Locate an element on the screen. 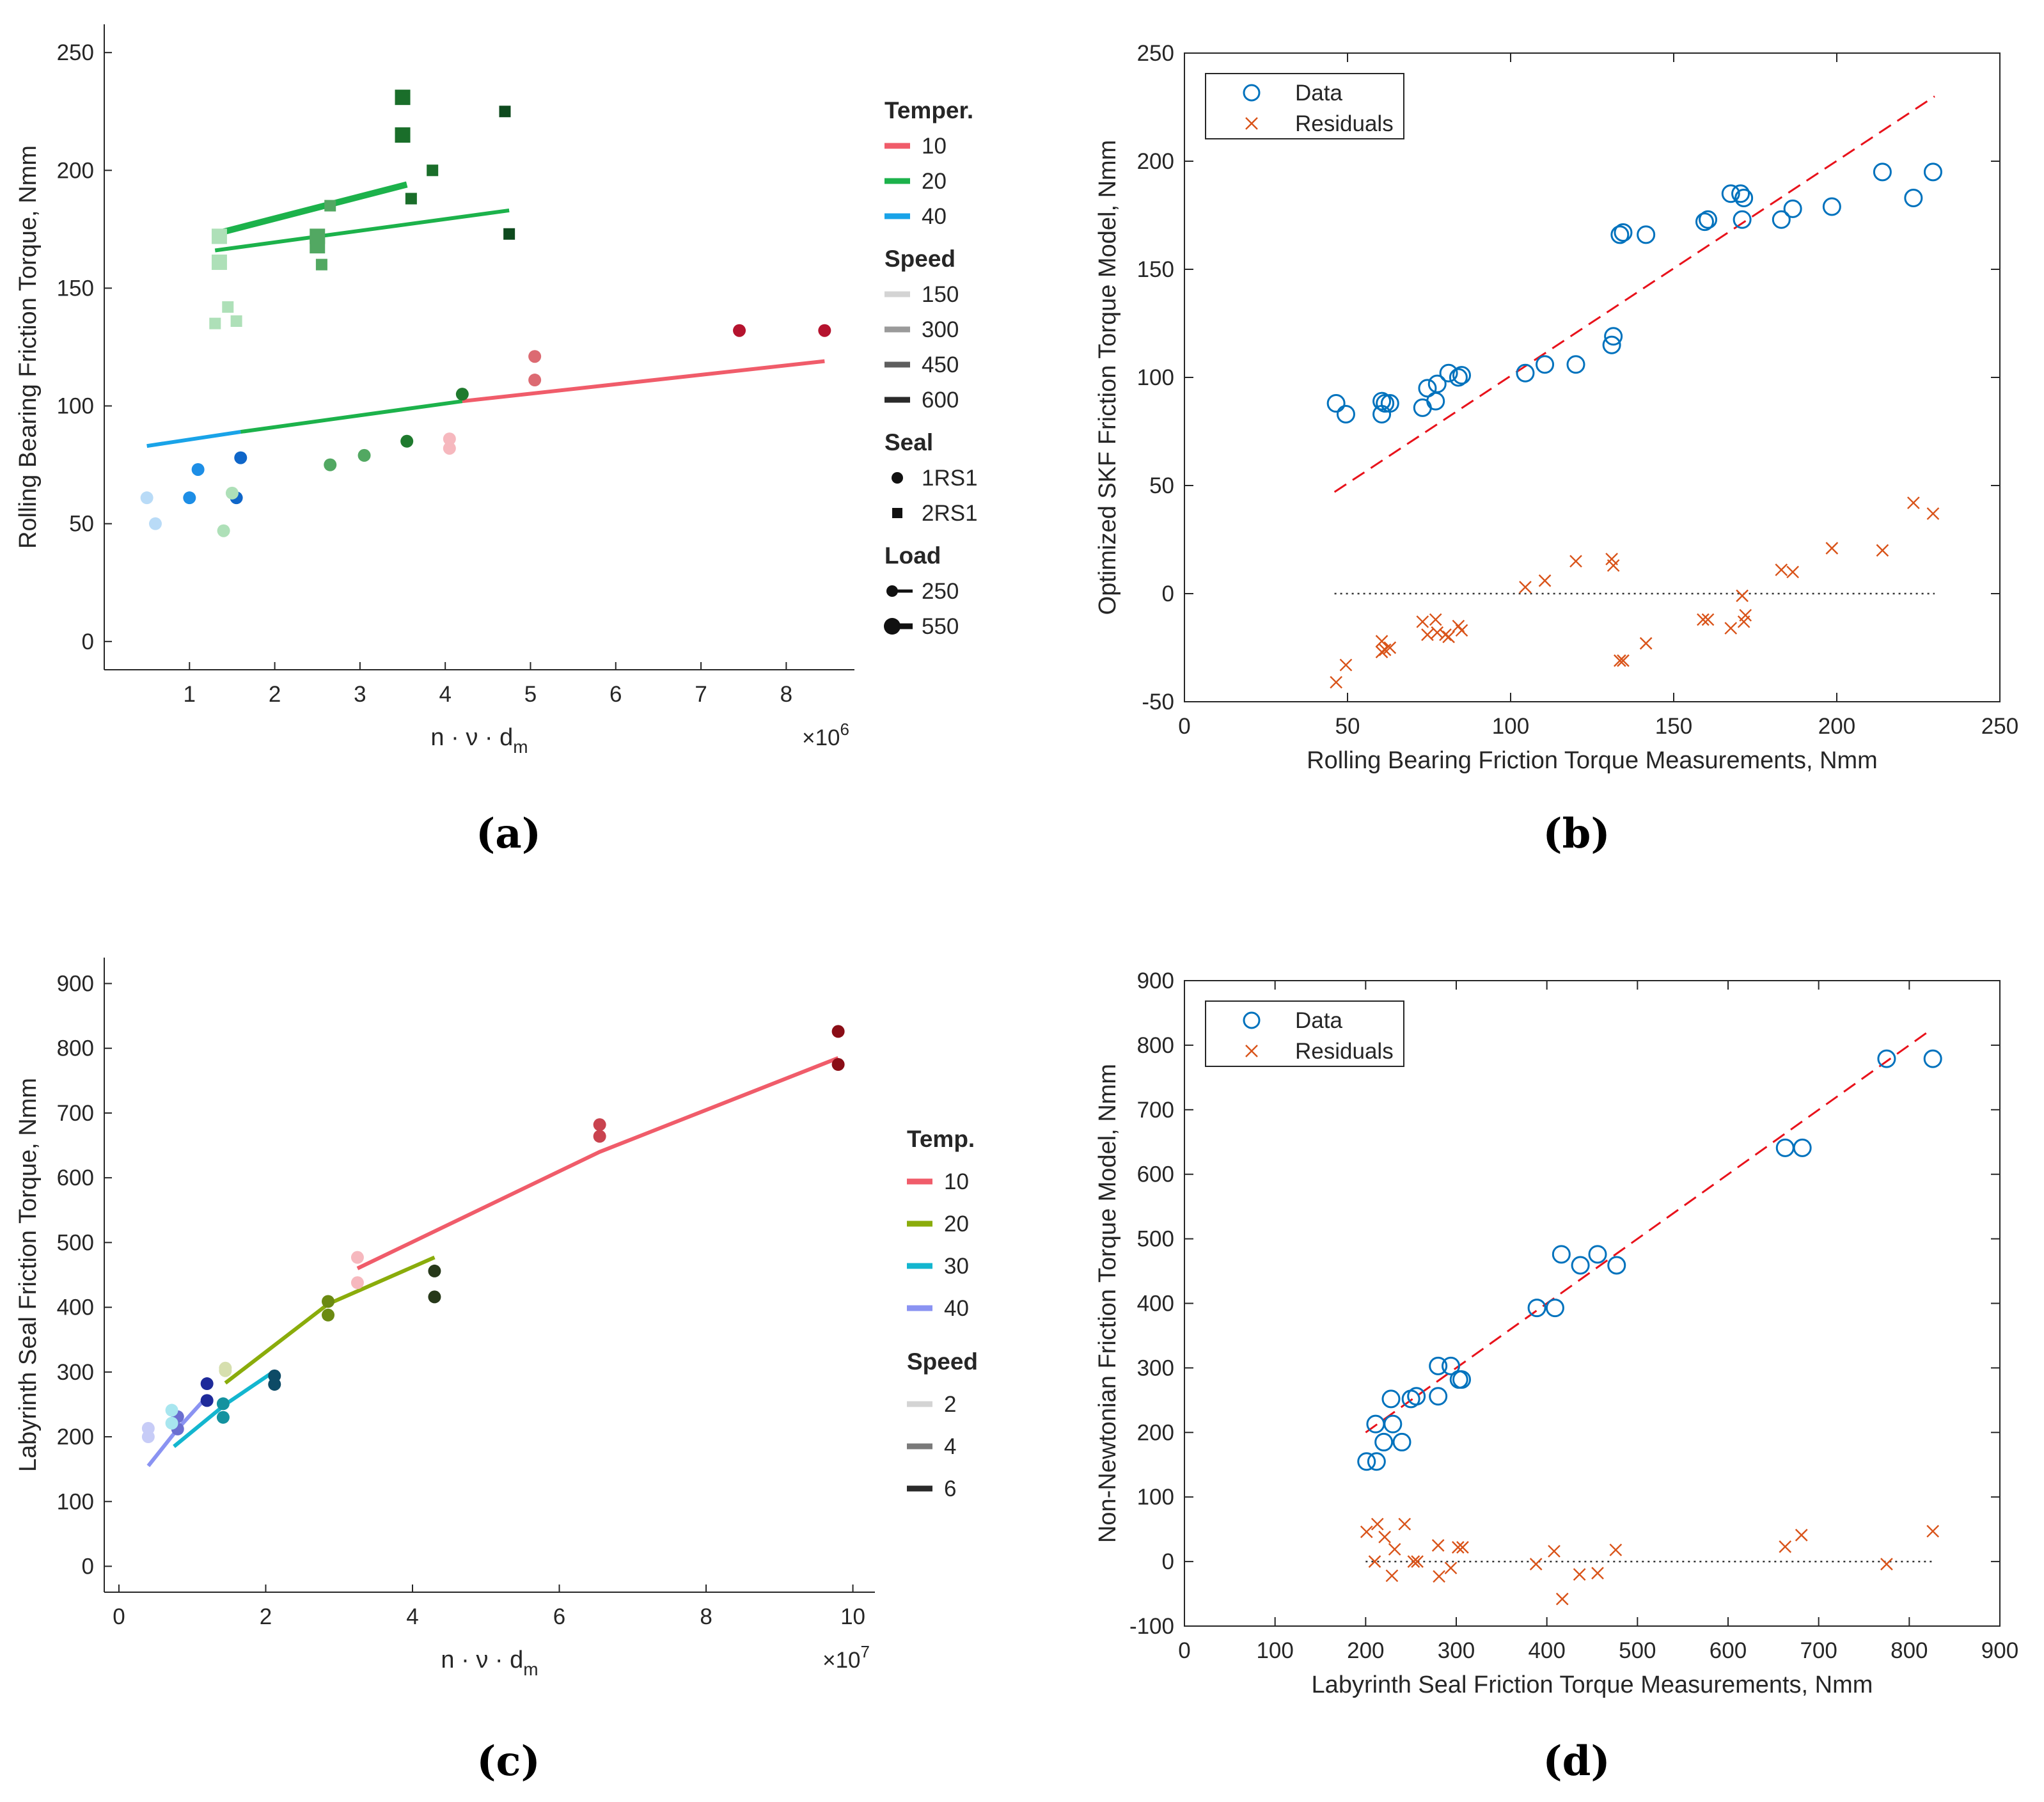 The image size is (2044, 1802). x-tick-label: 5 is located at coordinates (530, 695).